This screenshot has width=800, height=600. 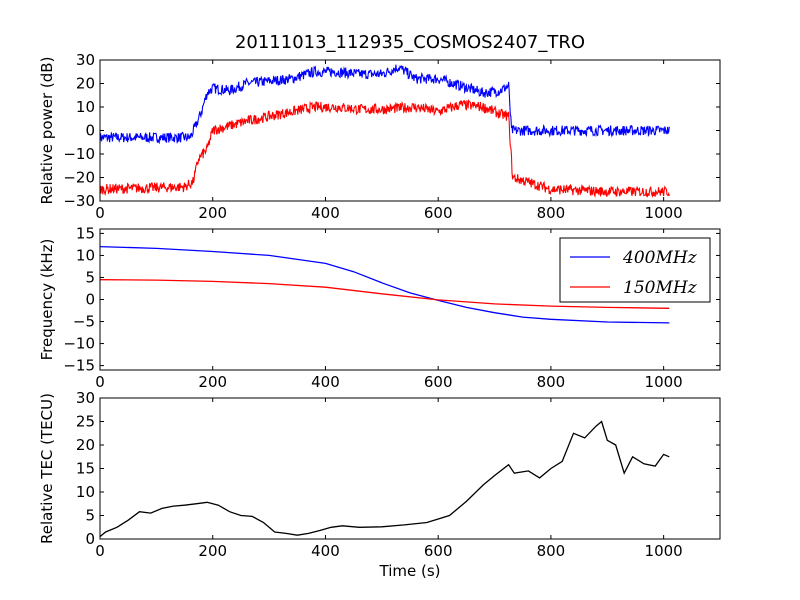 What do you see at coordinates (79, 201) in the screenshot?
I see `y-tick-label: −30` at bounding box center [79, 201].